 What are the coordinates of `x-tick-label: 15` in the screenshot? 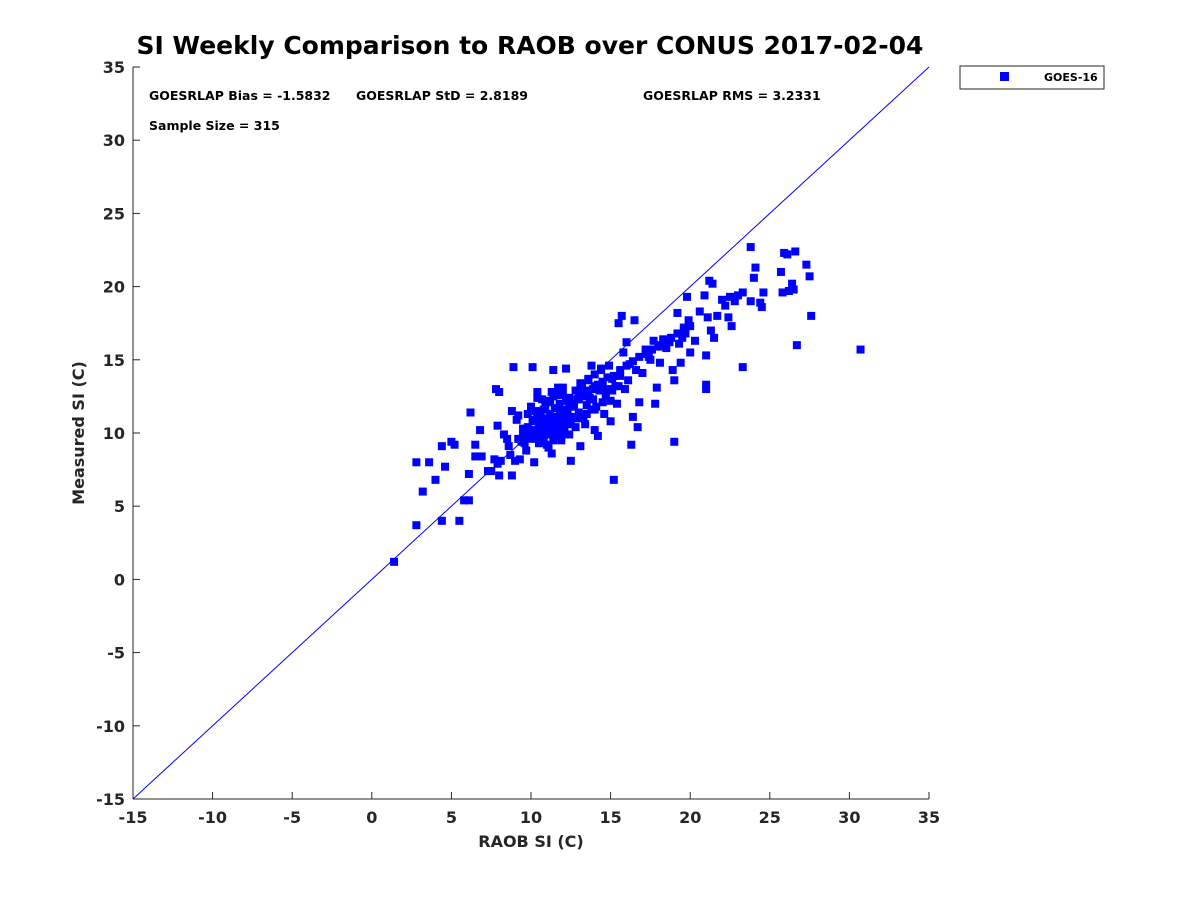 It's located at (610, 817).